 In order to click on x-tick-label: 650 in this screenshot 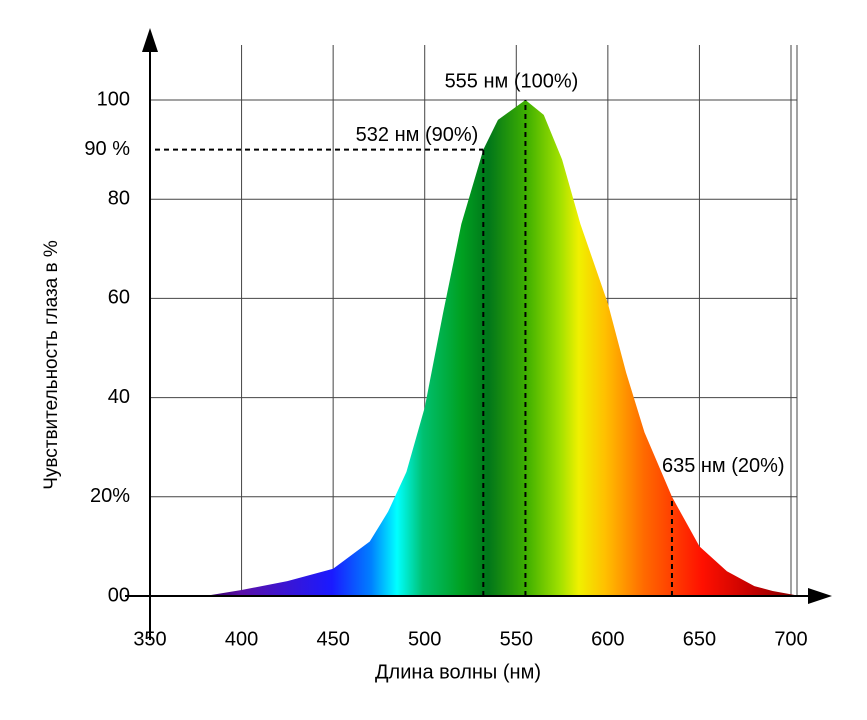, I will do `click(699, 639)`.